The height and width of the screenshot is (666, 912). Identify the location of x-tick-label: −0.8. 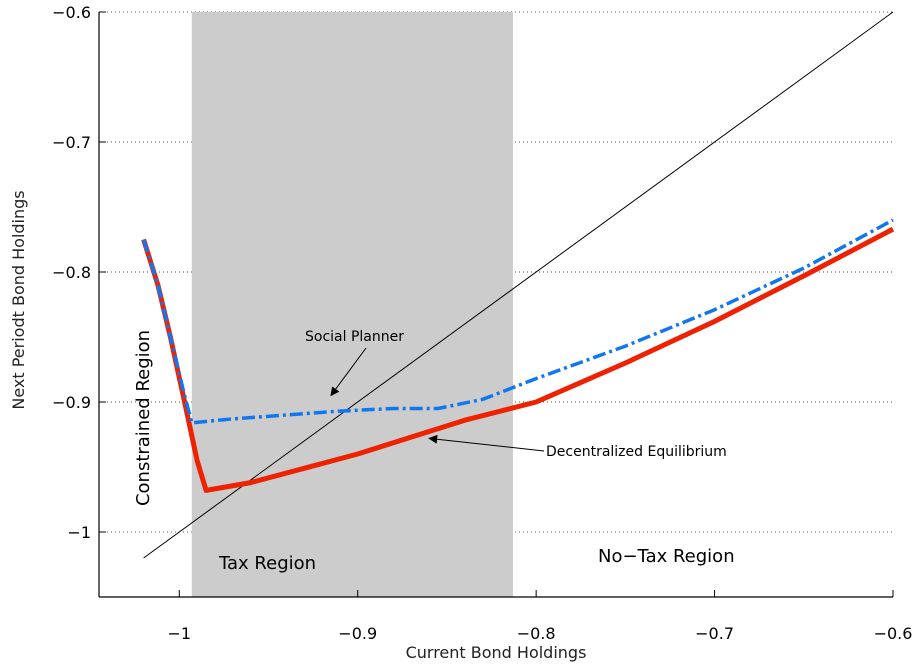
(536, 633).